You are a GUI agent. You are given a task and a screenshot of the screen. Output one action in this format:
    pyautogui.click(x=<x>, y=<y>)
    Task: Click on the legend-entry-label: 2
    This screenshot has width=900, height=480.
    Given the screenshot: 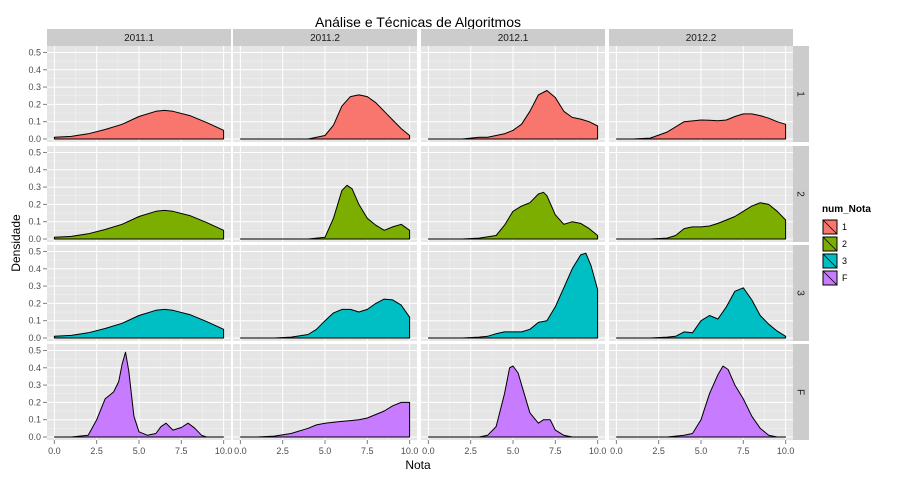 What is the action you would take?
    pyautogui.click(x=844, y=244)
    